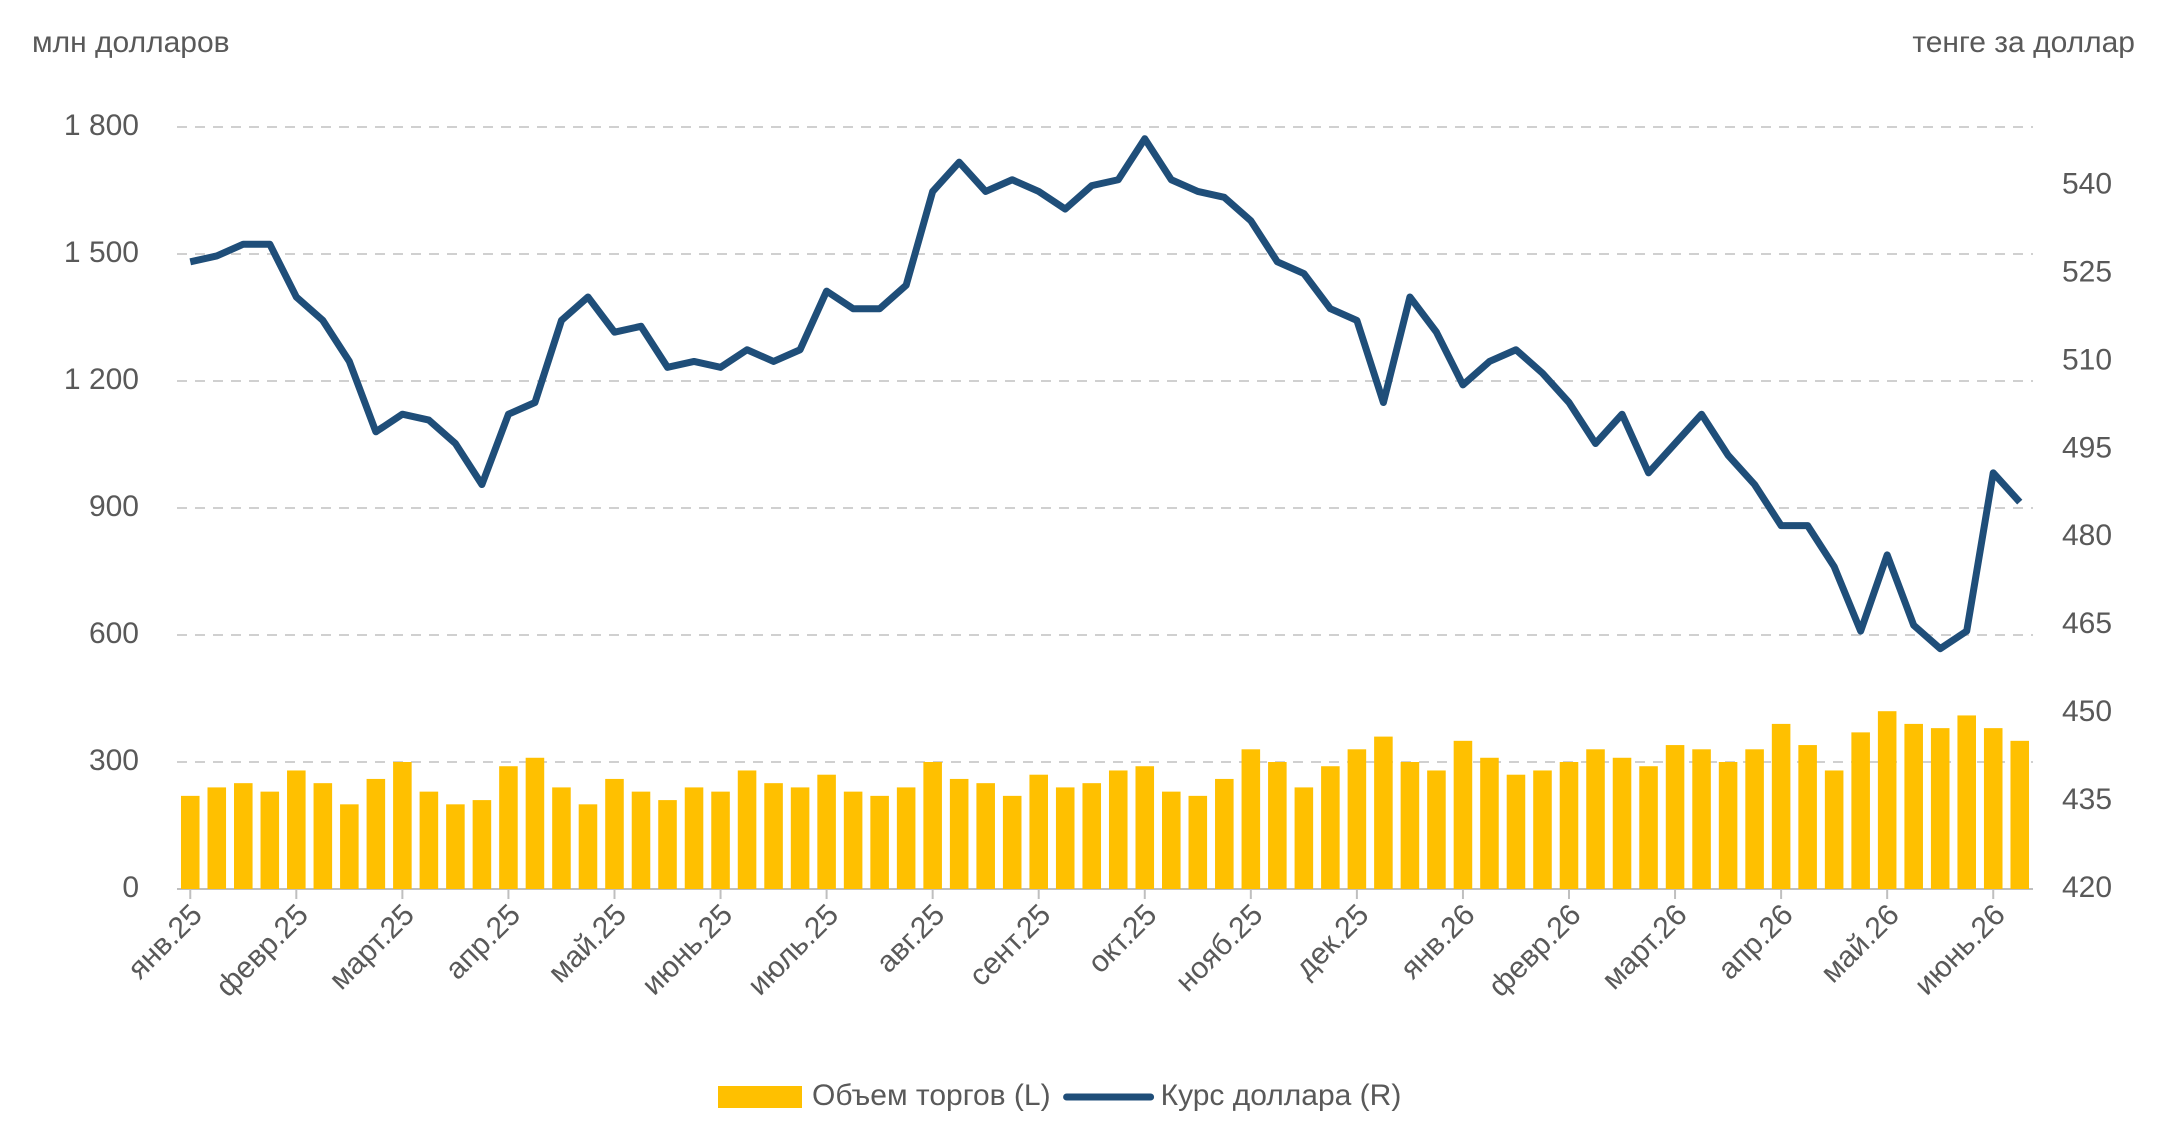 This screenshot has width=2160, height=1141. I want to click on x-tick-label: дек.25, so click(1332, 941).